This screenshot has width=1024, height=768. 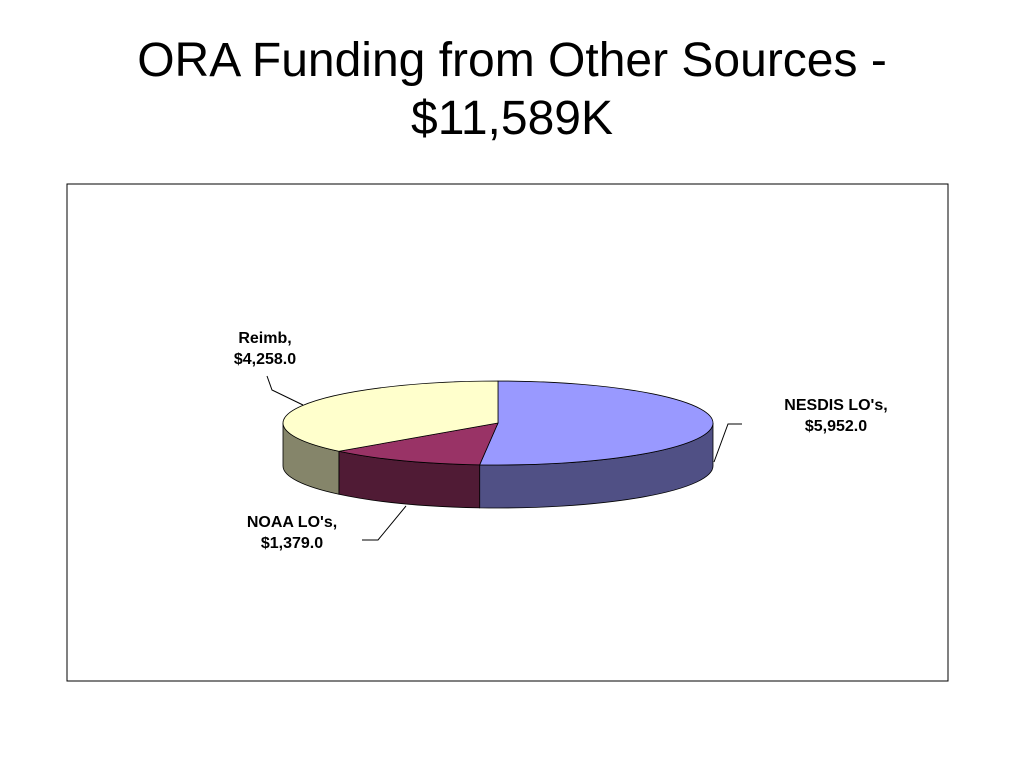 I want to click on category-label: Reimb,, so click(x=264, y=338).